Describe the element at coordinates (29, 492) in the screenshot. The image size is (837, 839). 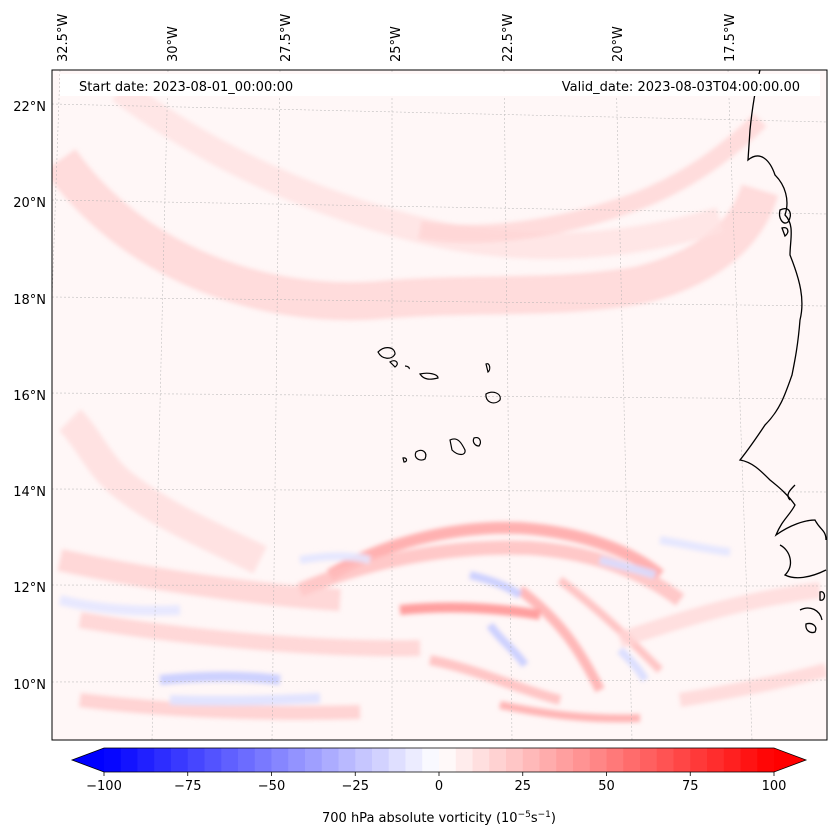
I see `lat-label: 14°N` at that location.